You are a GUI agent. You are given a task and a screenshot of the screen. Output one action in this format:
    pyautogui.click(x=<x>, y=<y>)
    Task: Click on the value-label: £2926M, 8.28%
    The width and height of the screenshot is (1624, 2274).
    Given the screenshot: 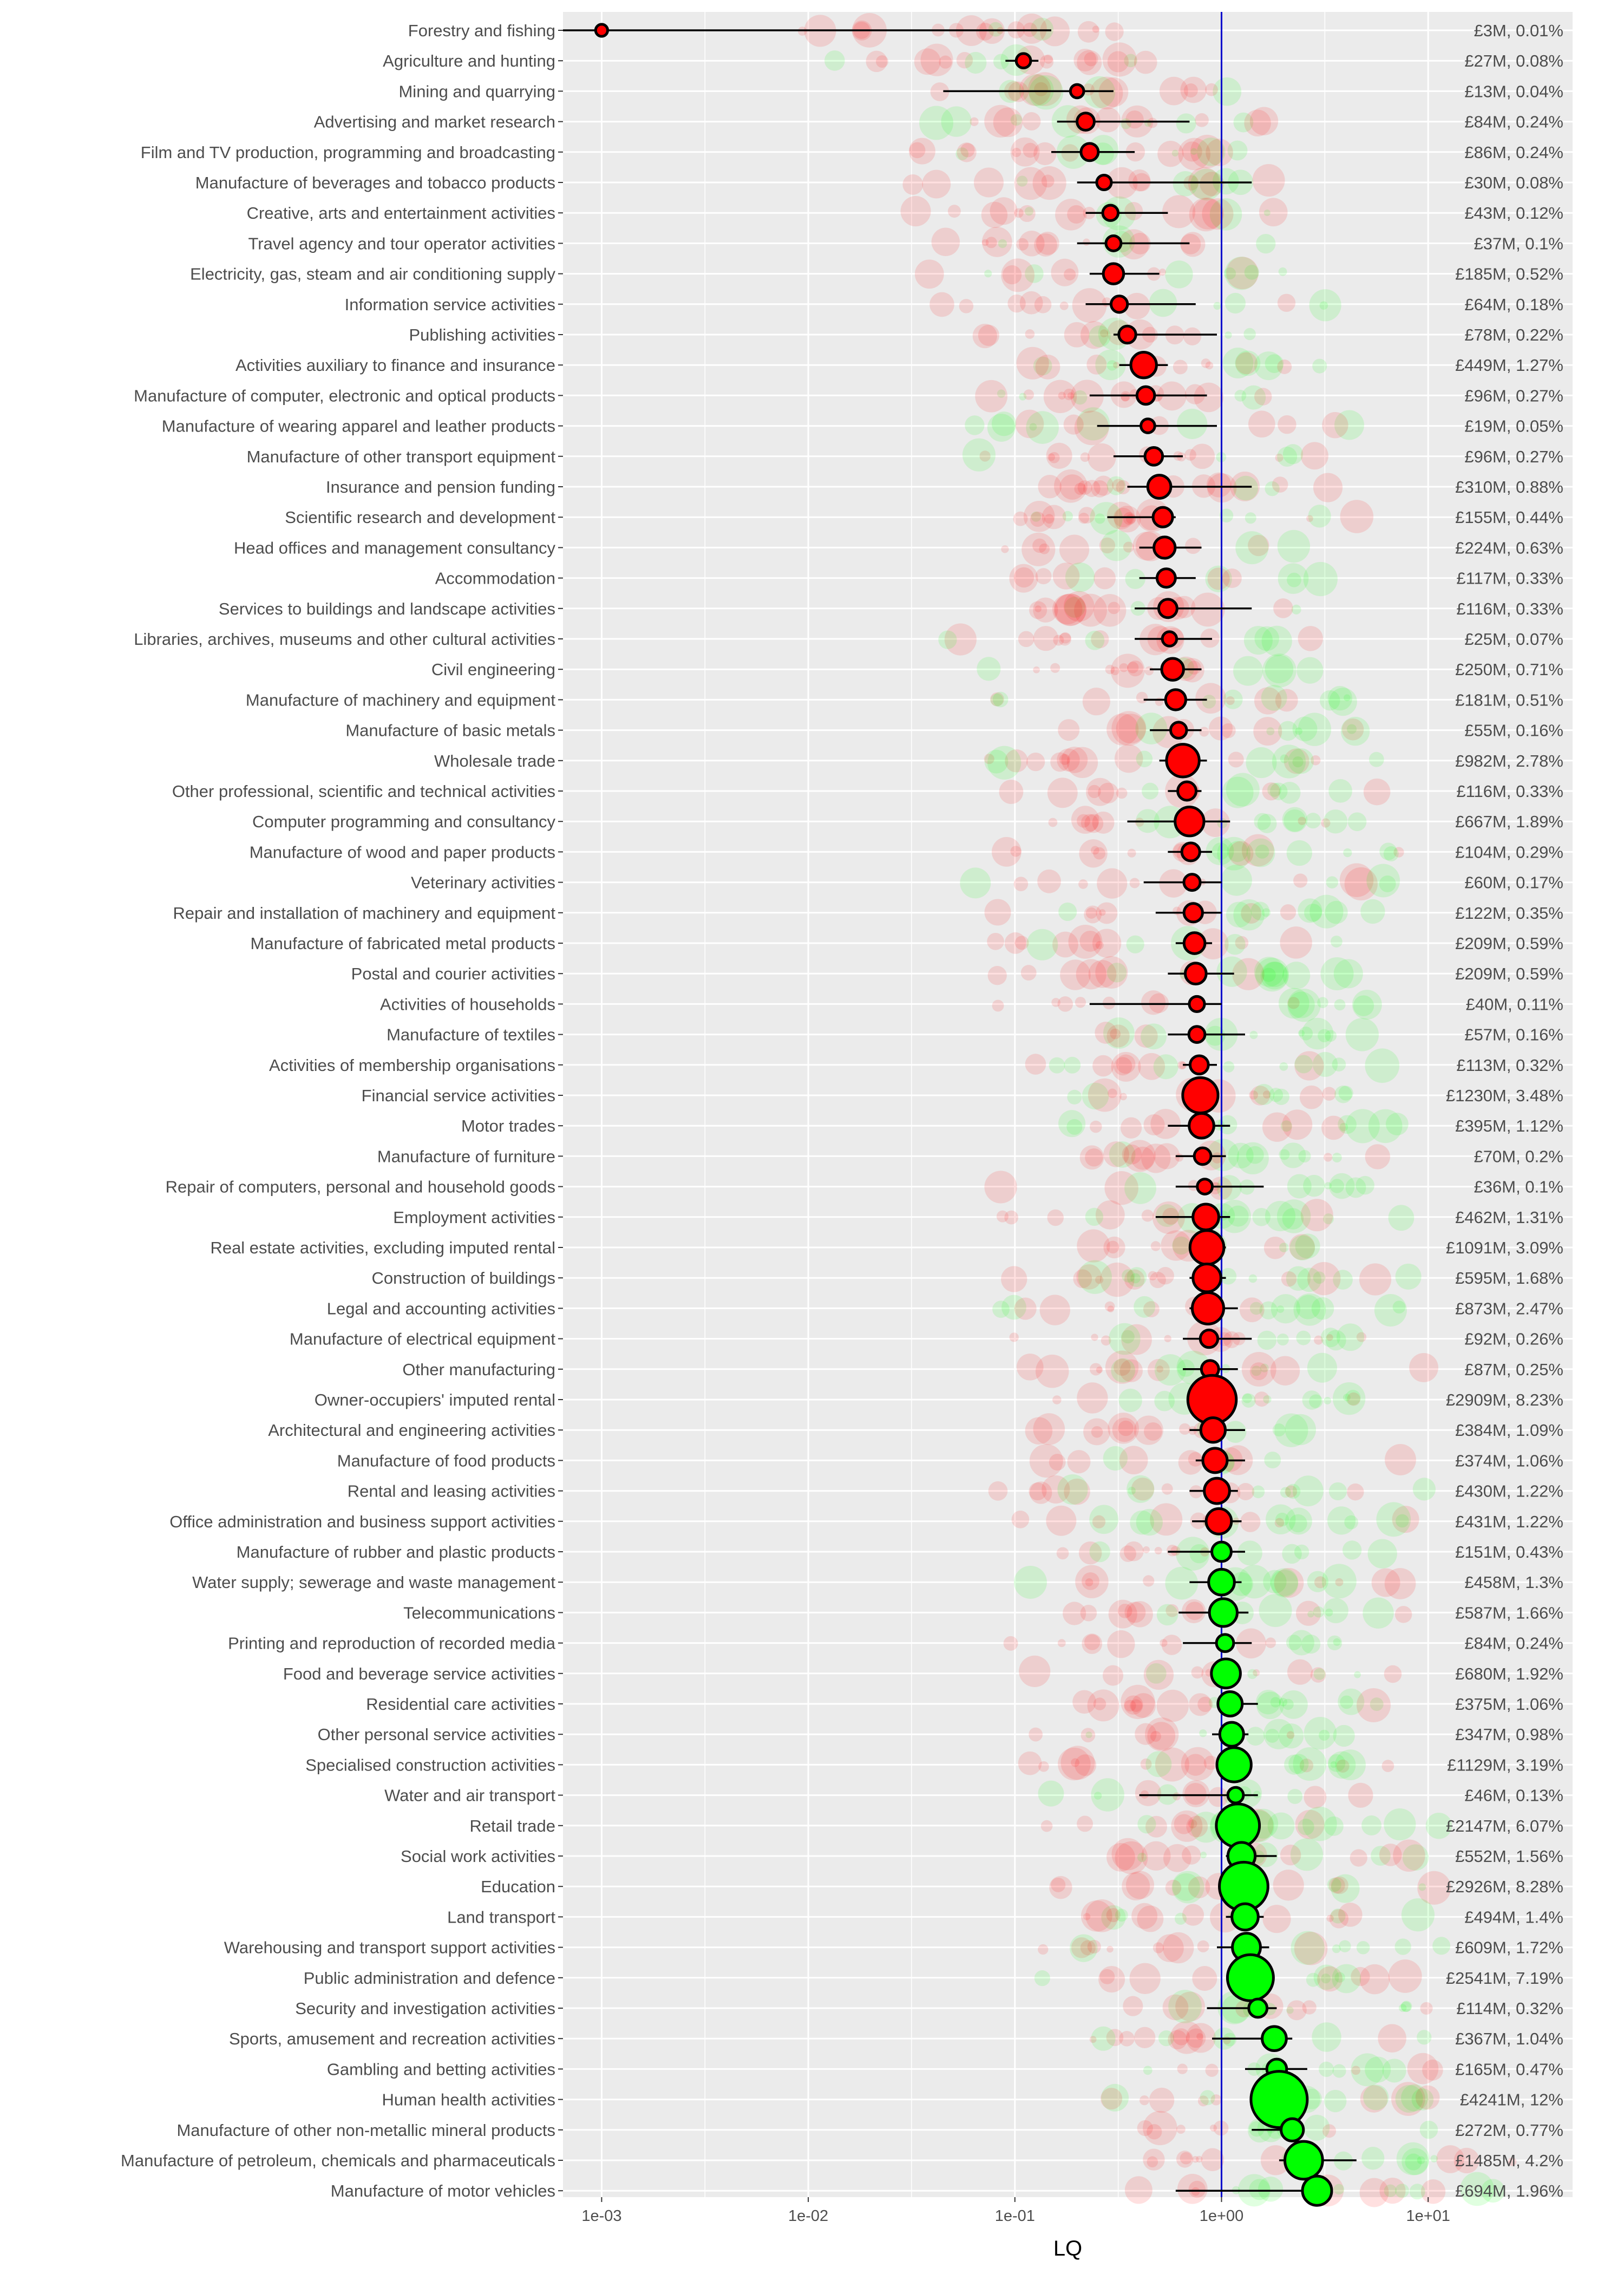 What is the action you would take?
    pyautogui.click(x=1505, y=1887)
    